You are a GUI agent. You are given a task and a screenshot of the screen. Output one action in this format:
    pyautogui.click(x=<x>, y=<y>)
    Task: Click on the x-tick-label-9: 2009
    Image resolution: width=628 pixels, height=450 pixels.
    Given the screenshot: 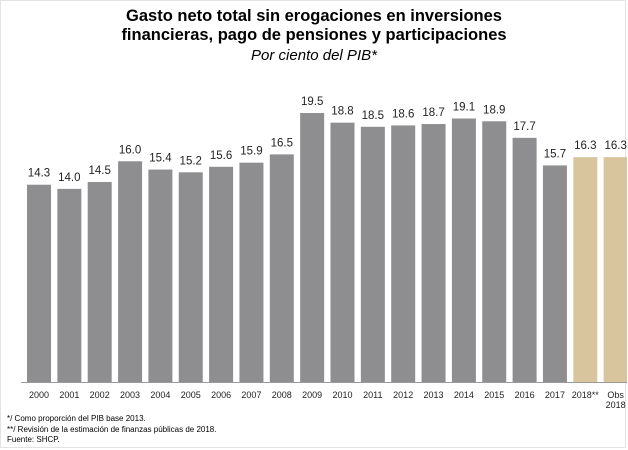 What is the action you would take?
    pyautogui.click(x=312, y=395)
    